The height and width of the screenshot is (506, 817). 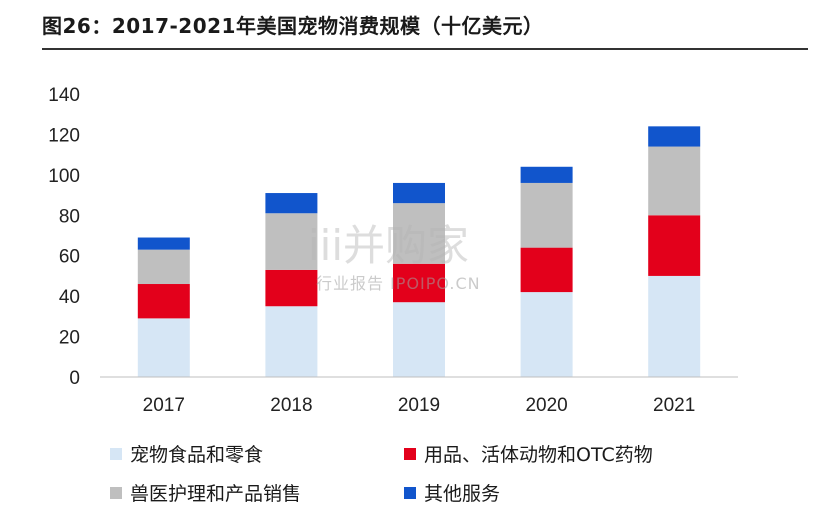 I want to click on x-tick-label: 2021, so click(x=674, y=405).